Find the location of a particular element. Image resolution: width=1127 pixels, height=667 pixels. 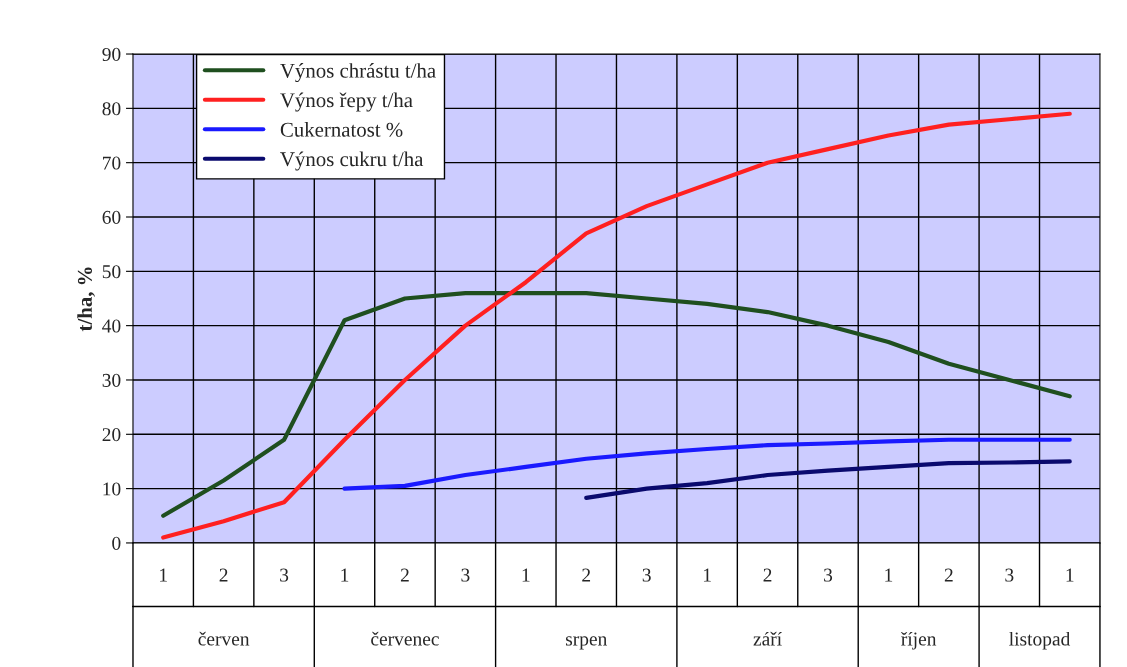

text: červen is located at coordinates (224, 638).